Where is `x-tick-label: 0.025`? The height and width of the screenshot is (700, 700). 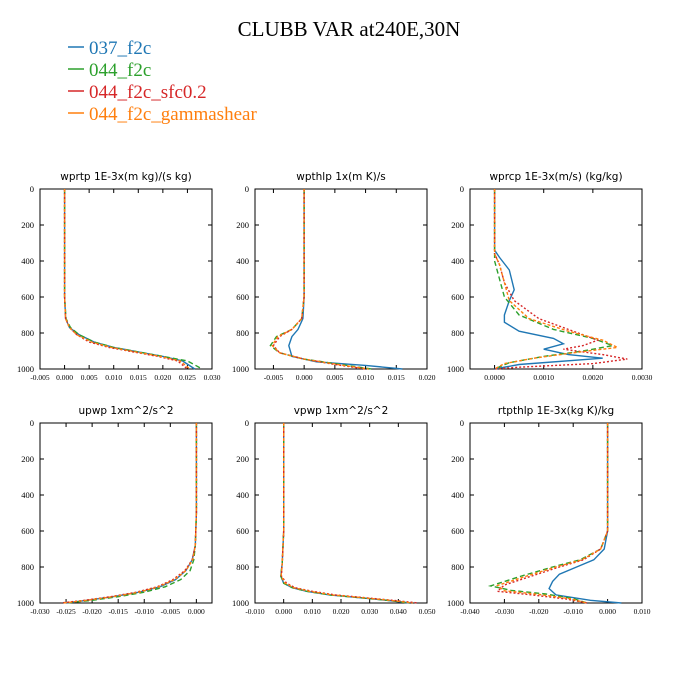 x-tick-label: 0.025 is located at coordinates (187, 377).